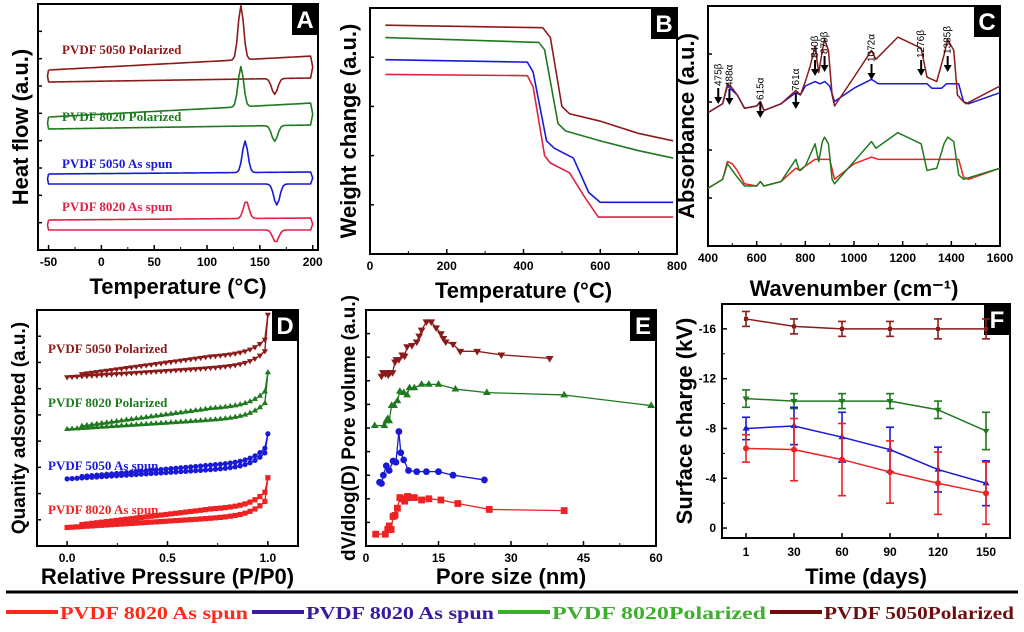 Image resolution: width=1024 pixels, height=632 pixels. What do you see at coordinates (127, 613) in the screenshot?
I see `legend-item: PVDF 8020 As spun` at bounding box center [127, 613].